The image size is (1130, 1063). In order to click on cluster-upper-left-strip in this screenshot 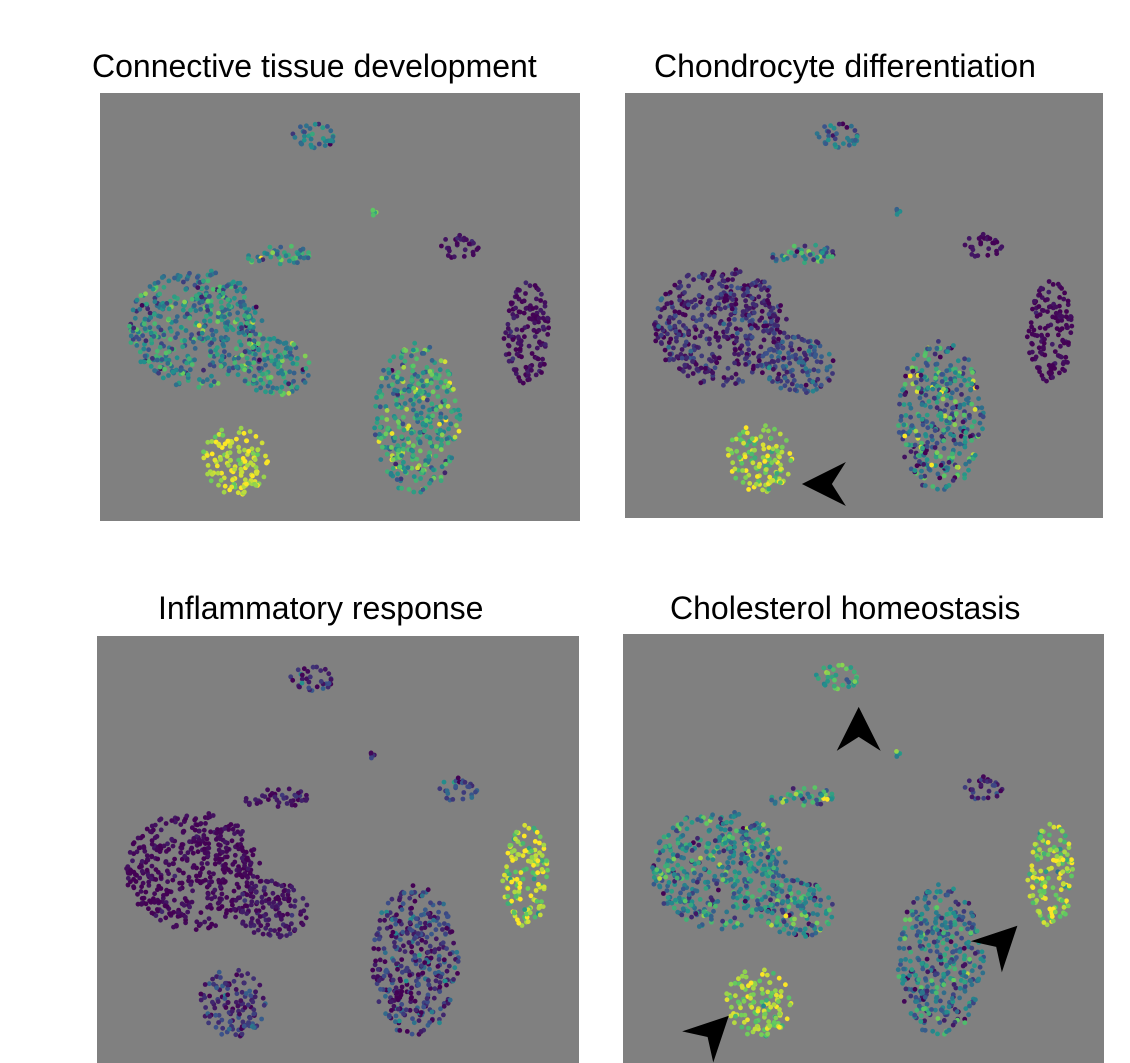, I will do `click(278, 255)`.